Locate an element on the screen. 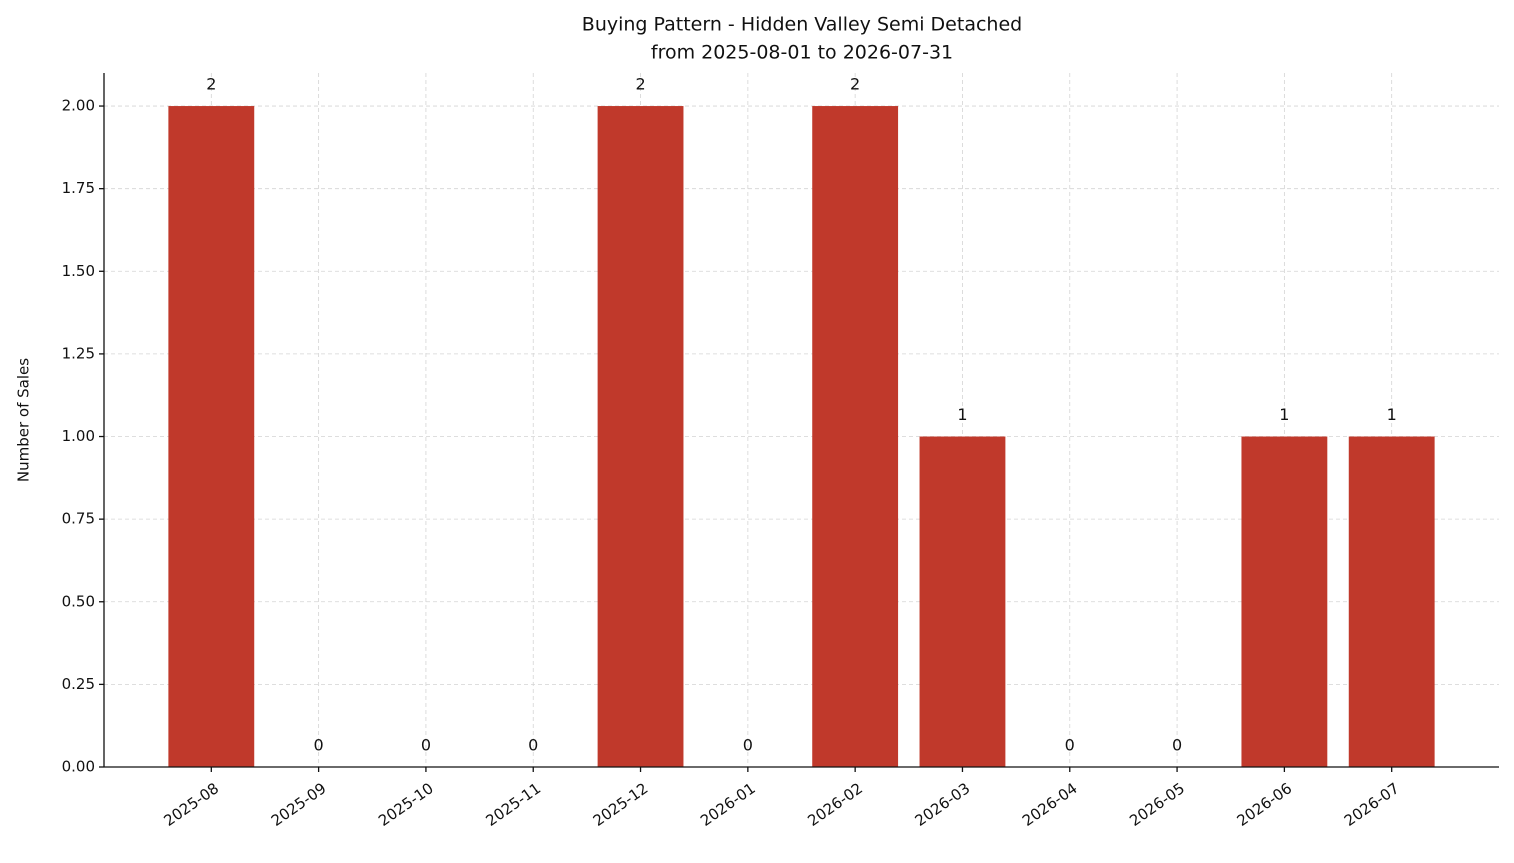 This screenshot has width=1514, height=863. x-tick-label: 2025-12 is located at coordinates (621, 804).